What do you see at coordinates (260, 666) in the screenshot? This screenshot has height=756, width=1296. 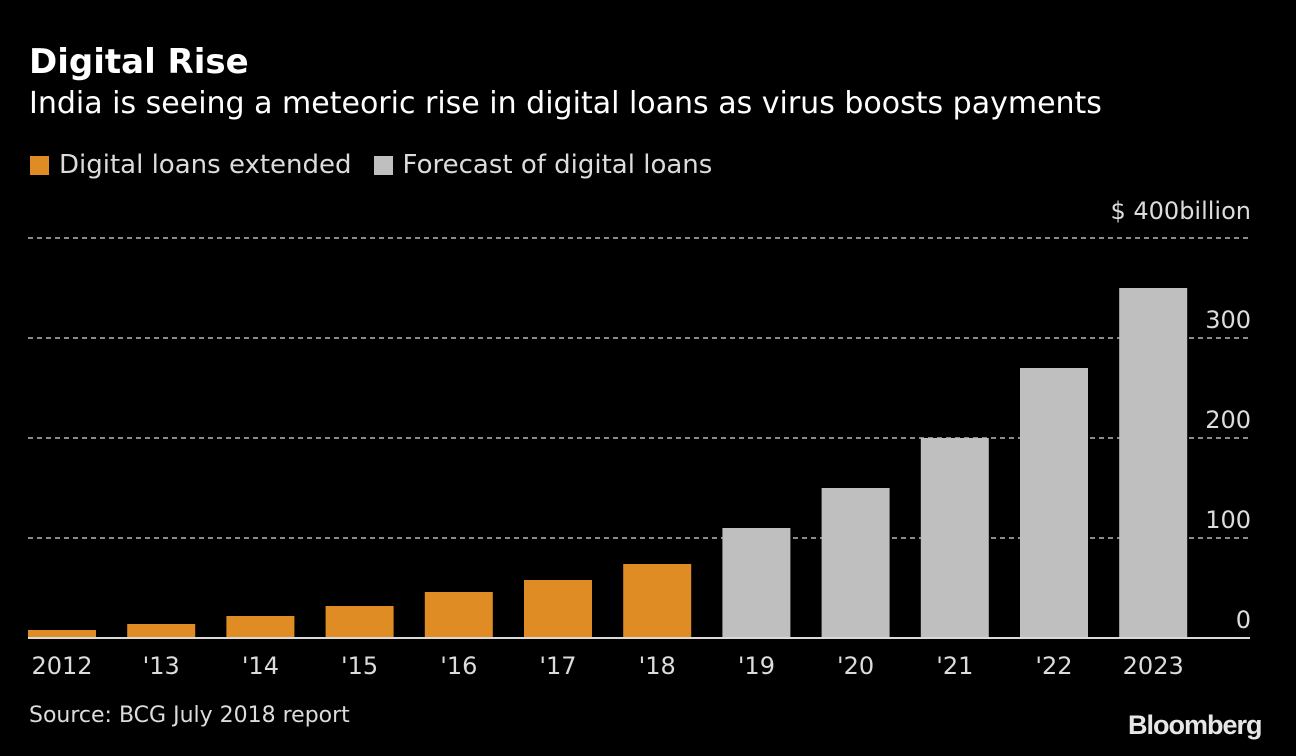 I see `x-tick-label: '14` at bounding box center [260, 666].